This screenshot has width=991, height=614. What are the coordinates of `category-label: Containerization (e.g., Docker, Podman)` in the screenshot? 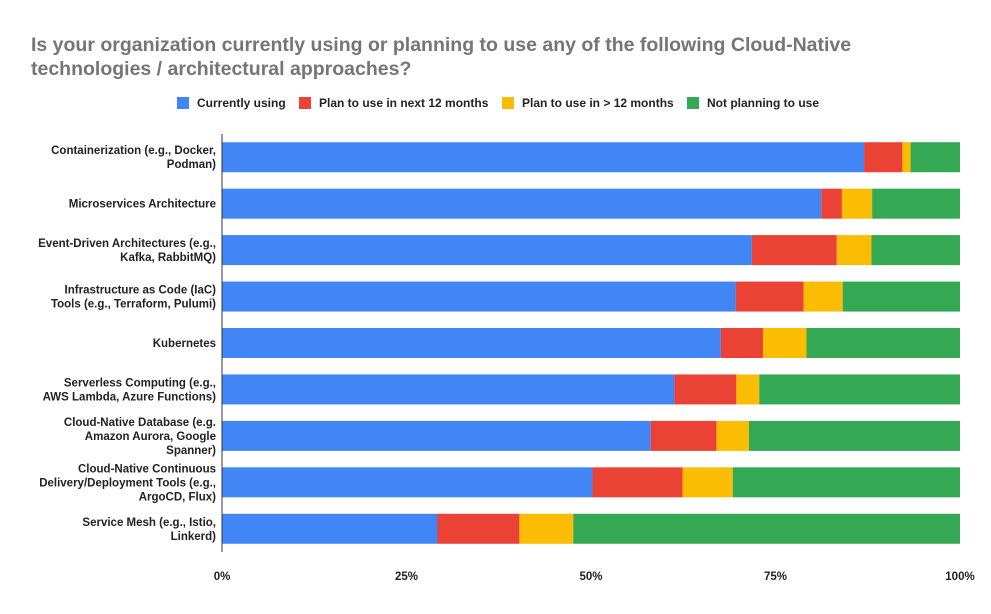 It's located at (133, 158).